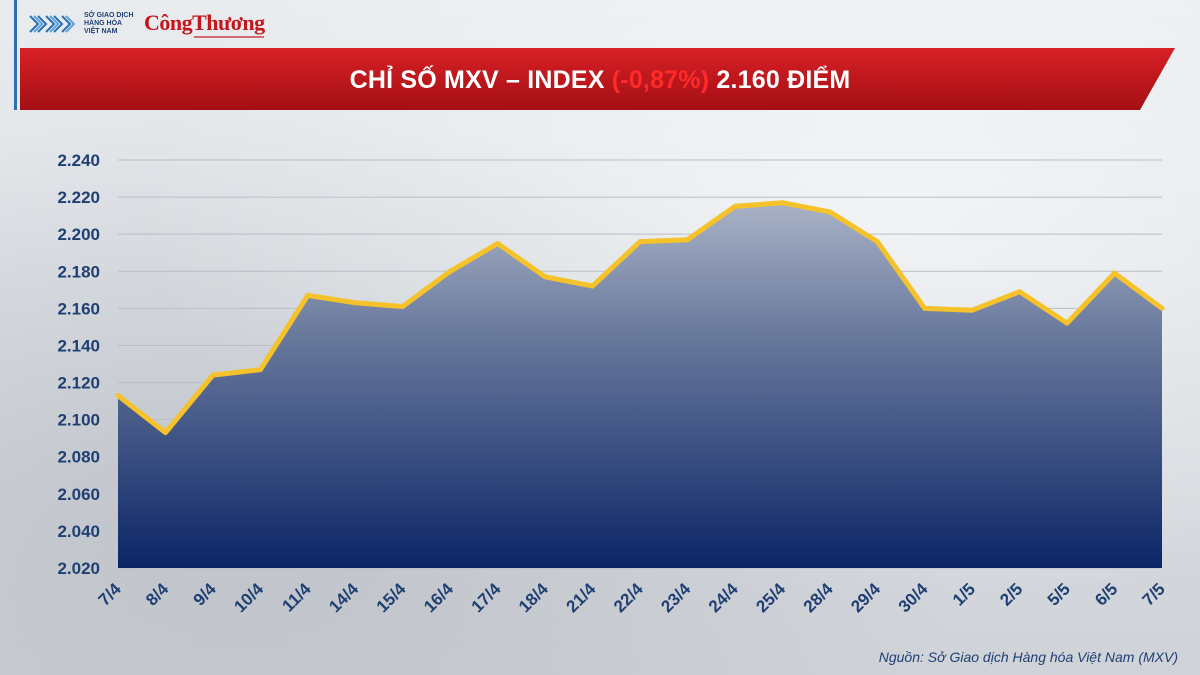  I want to click on x-tick-label: 2/5, so click(1011, 594).